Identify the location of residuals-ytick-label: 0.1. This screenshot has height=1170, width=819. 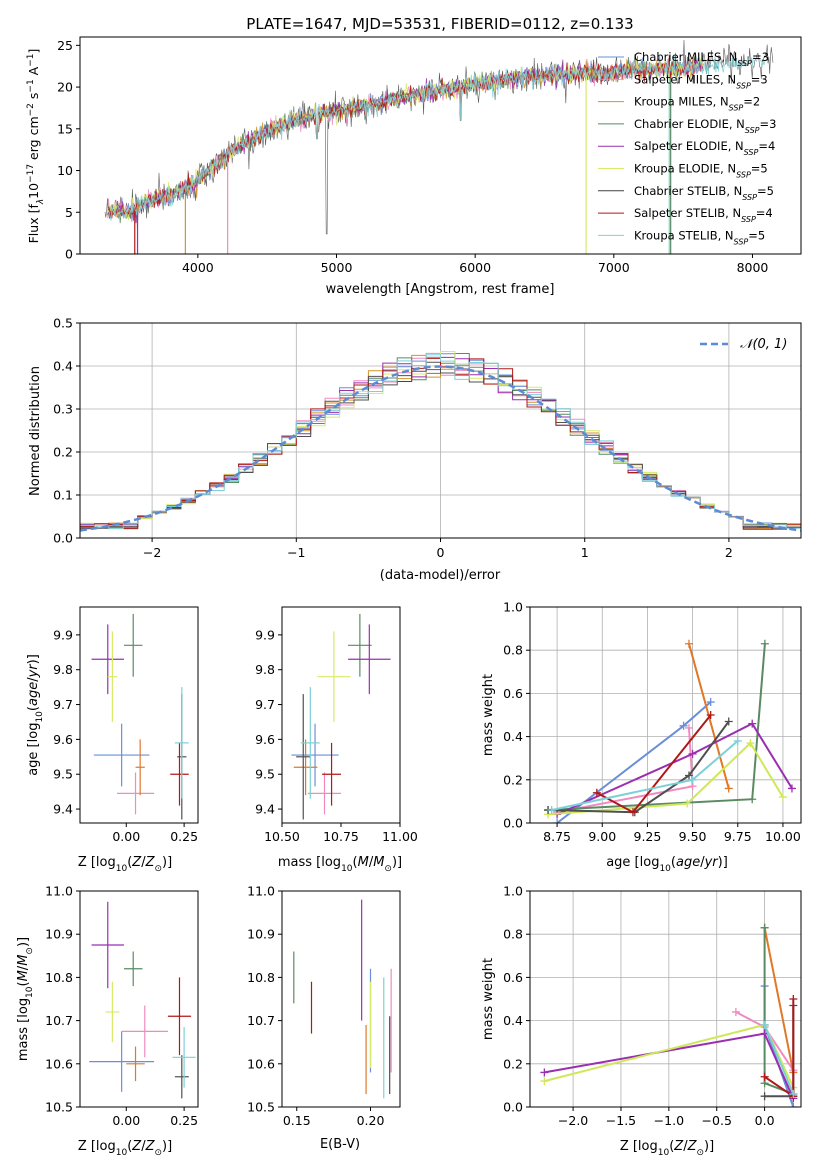
(63, 495).